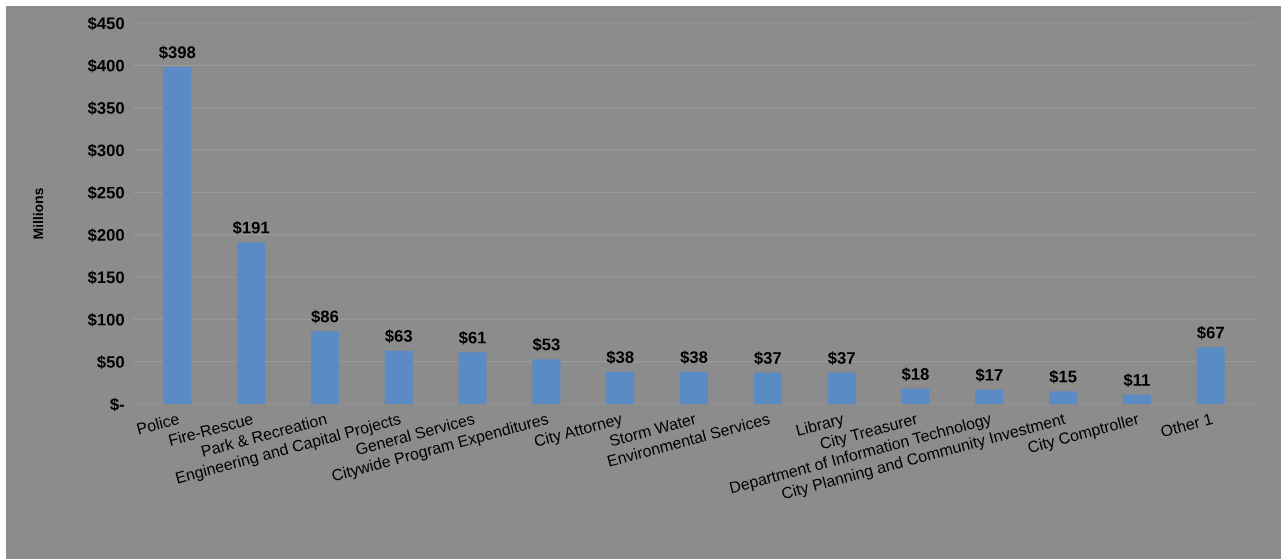 This screenshot has width=1287, height=559. What do you see at coordinates (105, 193) in the screenshot?
I see `y-tick-label: $250` at bounding box center [105, 193].